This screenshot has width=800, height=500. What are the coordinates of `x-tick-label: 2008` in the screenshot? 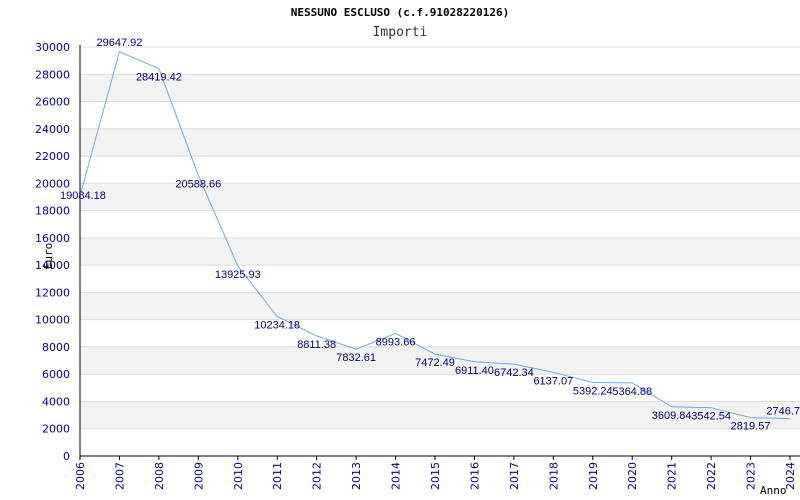 It's located at (159, 476).